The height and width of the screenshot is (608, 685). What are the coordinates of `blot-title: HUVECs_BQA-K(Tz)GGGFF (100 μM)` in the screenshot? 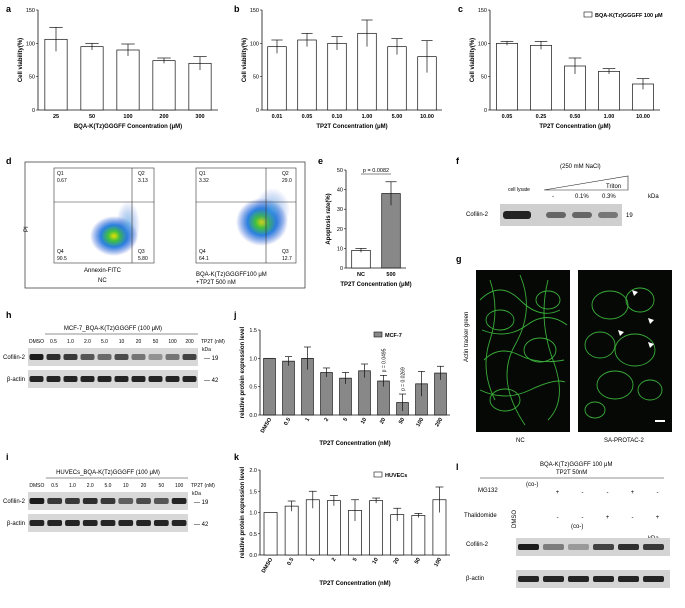 It's located at (108, 473).